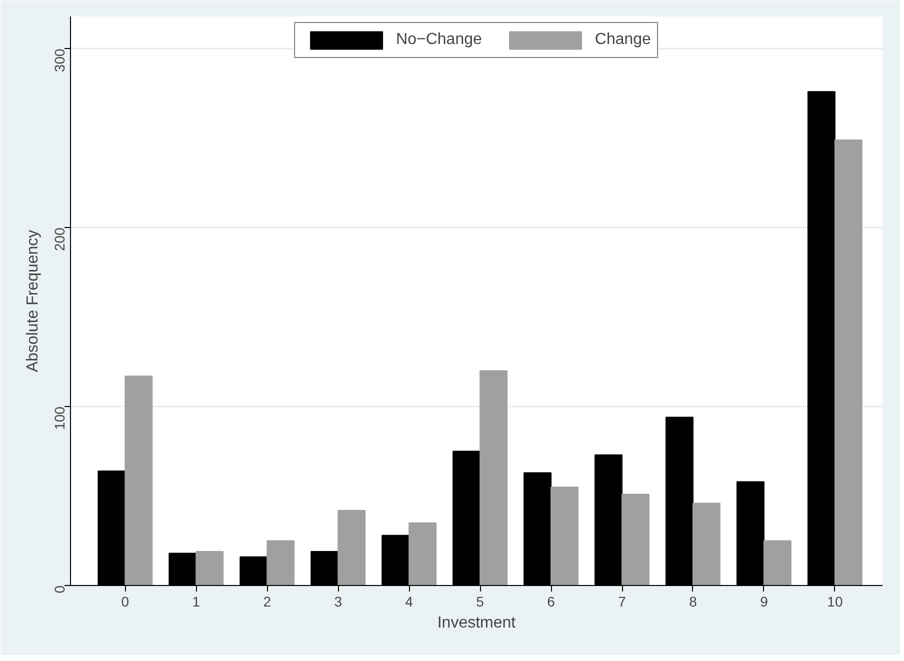 This screenshot has height=661, width=904. I want to click on legend-label: No−Change, so click(439, 40).